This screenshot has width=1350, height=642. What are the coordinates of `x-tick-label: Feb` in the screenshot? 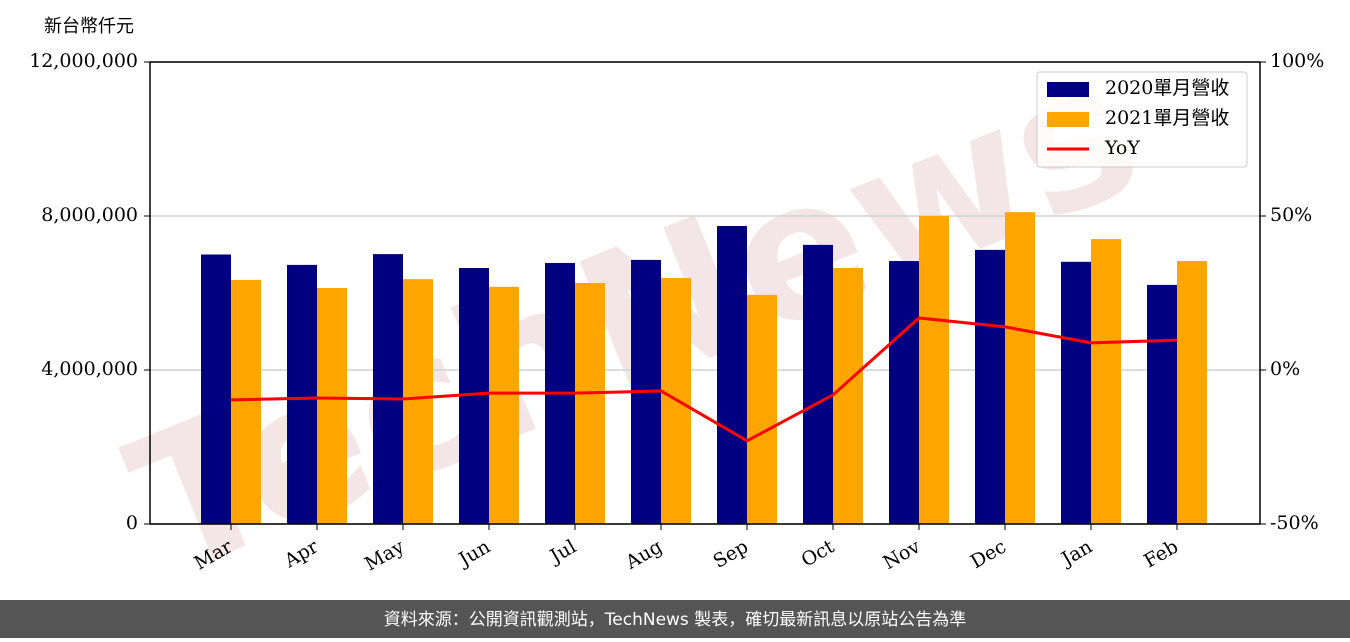 It's located at (1161, 554).